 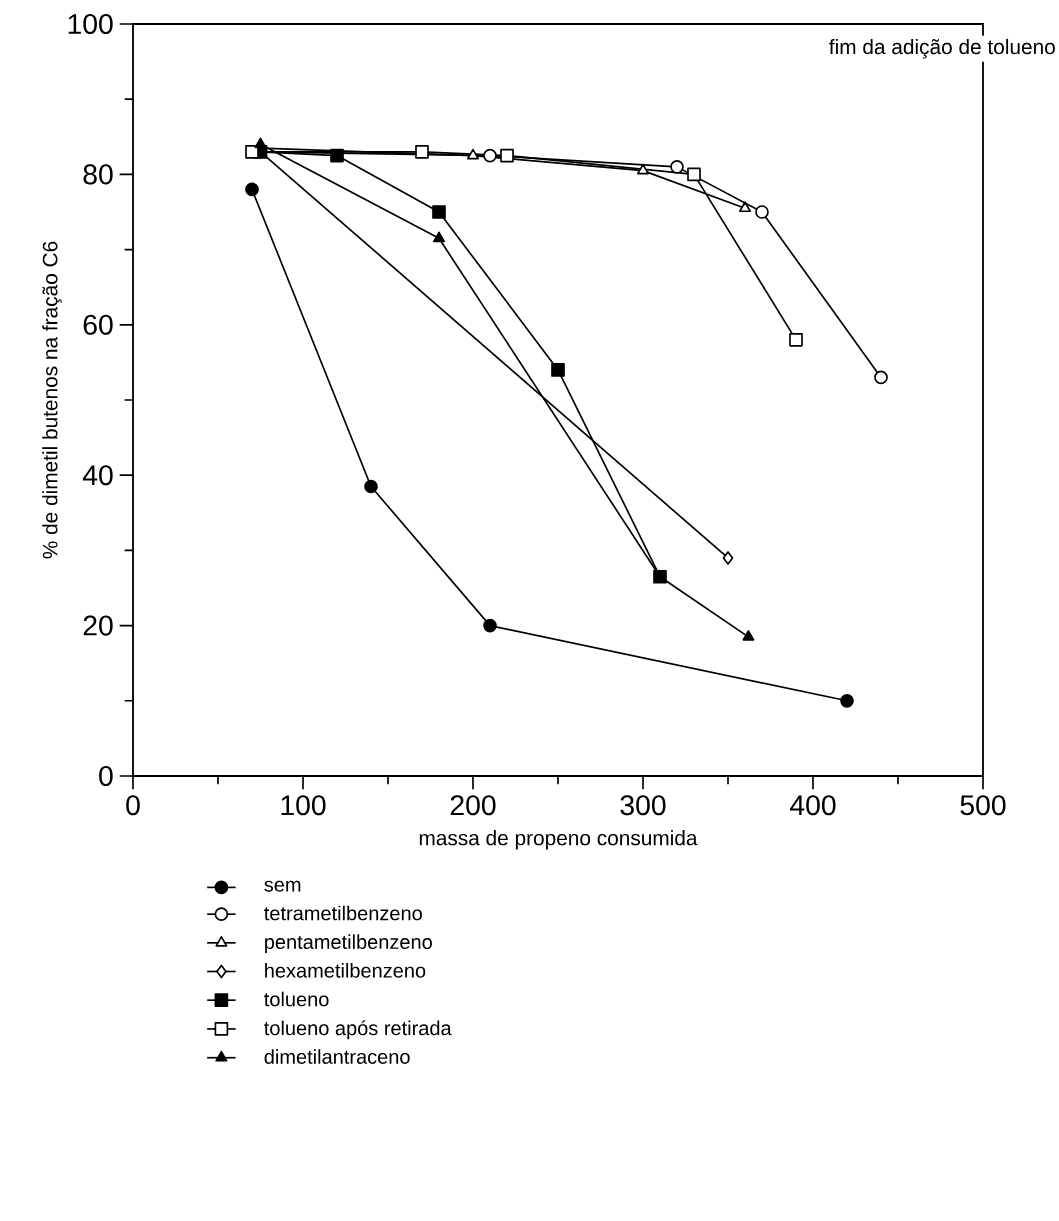 What do you see at coordinates (942, 48) in the screenshot?
I see `annotation: fim da adição de tolueno` at bounding box center [942, 48].